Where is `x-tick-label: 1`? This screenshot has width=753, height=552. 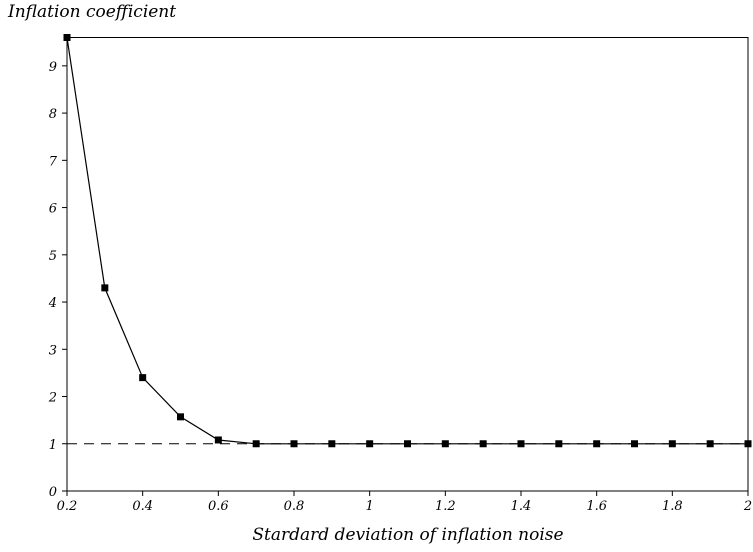
x-tick-label: 1 is located at coordinates (370, 506).